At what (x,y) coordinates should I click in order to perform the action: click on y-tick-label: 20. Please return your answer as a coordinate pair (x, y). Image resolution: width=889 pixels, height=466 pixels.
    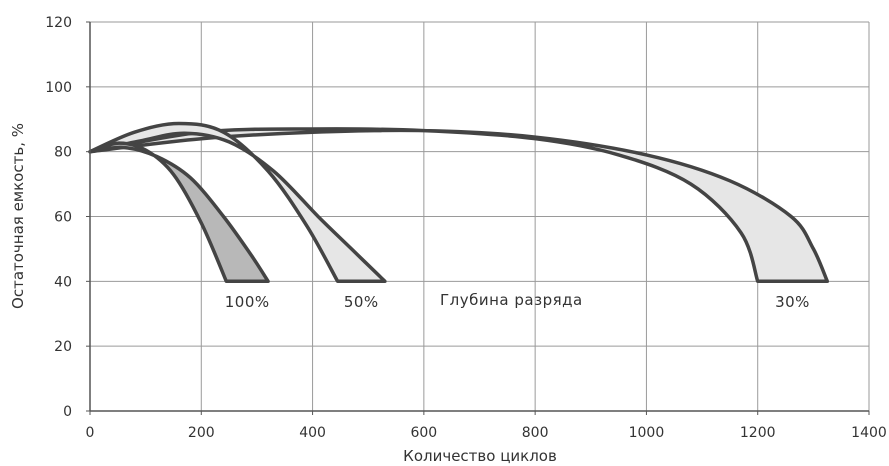
    Looking at the image, I should click on (63, 347).